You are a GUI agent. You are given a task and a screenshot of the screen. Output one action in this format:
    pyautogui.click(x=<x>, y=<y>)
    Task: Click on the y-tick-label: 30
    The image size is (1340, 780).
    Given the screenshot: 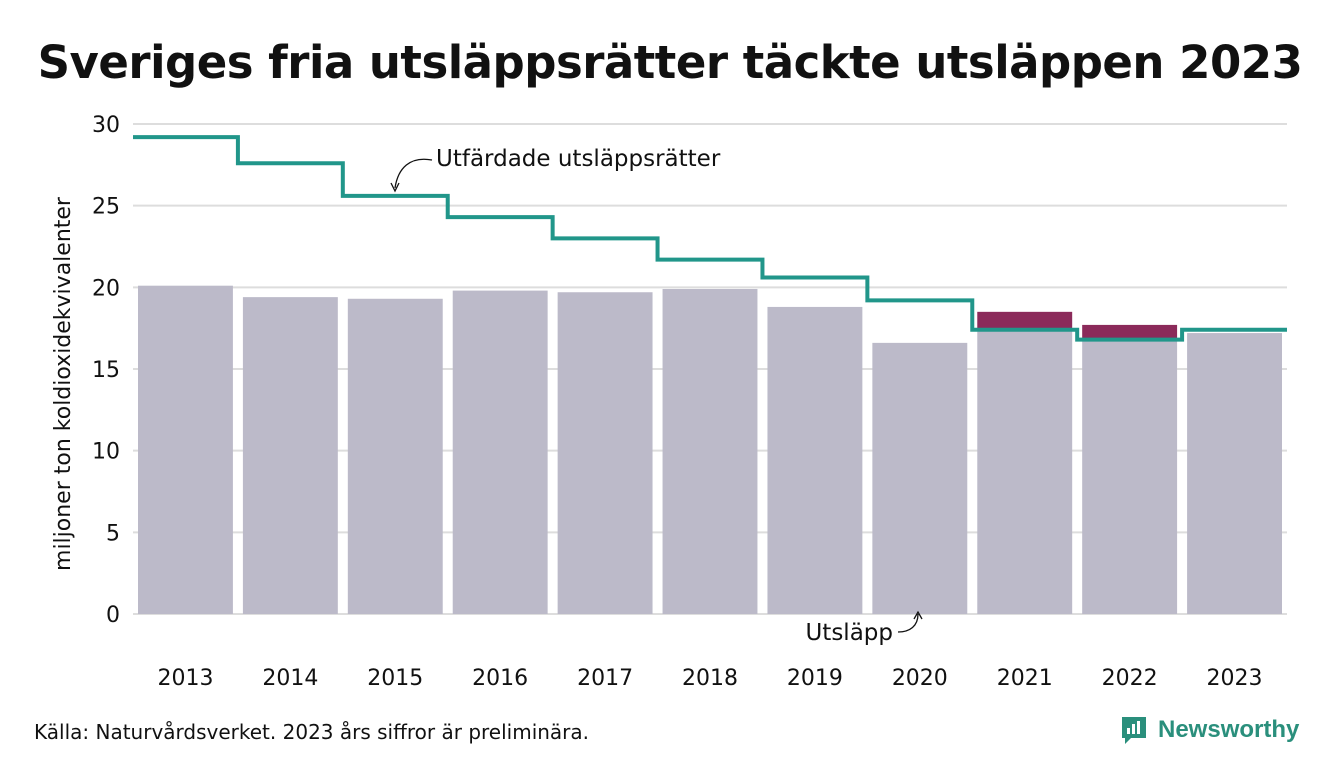 What is the action you would take?
    pyautogui.click(x=106, y=125)
    